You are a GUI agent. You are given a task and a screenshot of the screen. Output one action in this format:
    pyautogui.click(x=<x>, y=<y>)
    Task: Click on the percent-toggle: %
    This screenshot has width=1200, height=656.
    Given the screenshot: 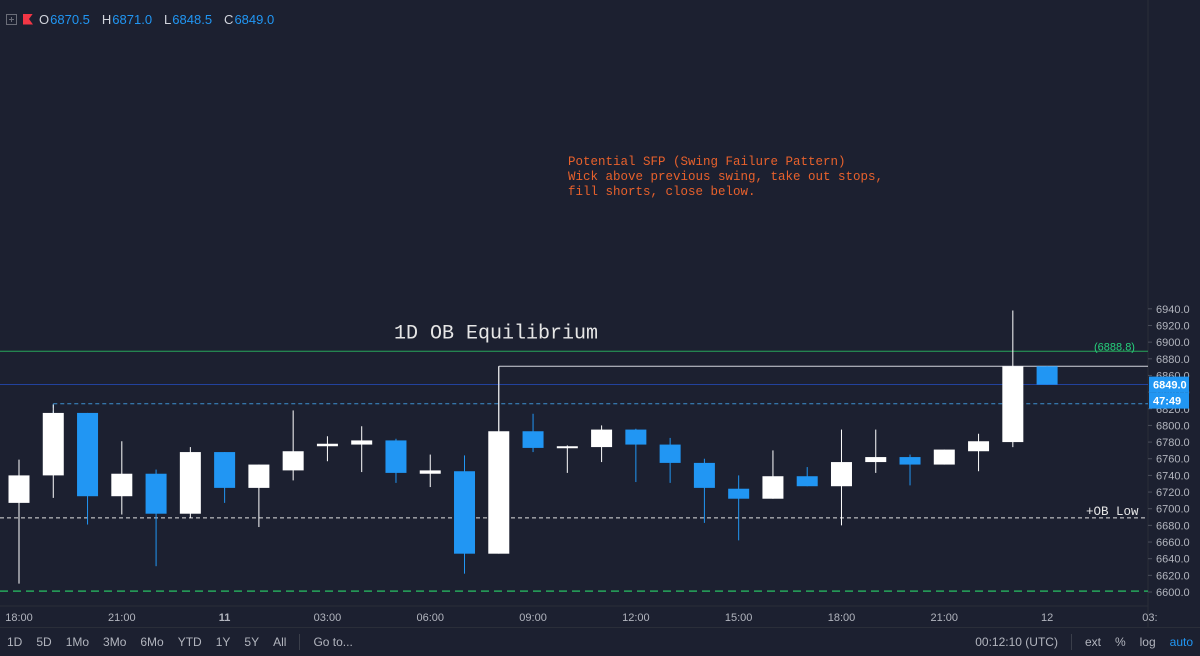 What is the action you would take?
    pyautogui.click(x=1120, y=642)
    